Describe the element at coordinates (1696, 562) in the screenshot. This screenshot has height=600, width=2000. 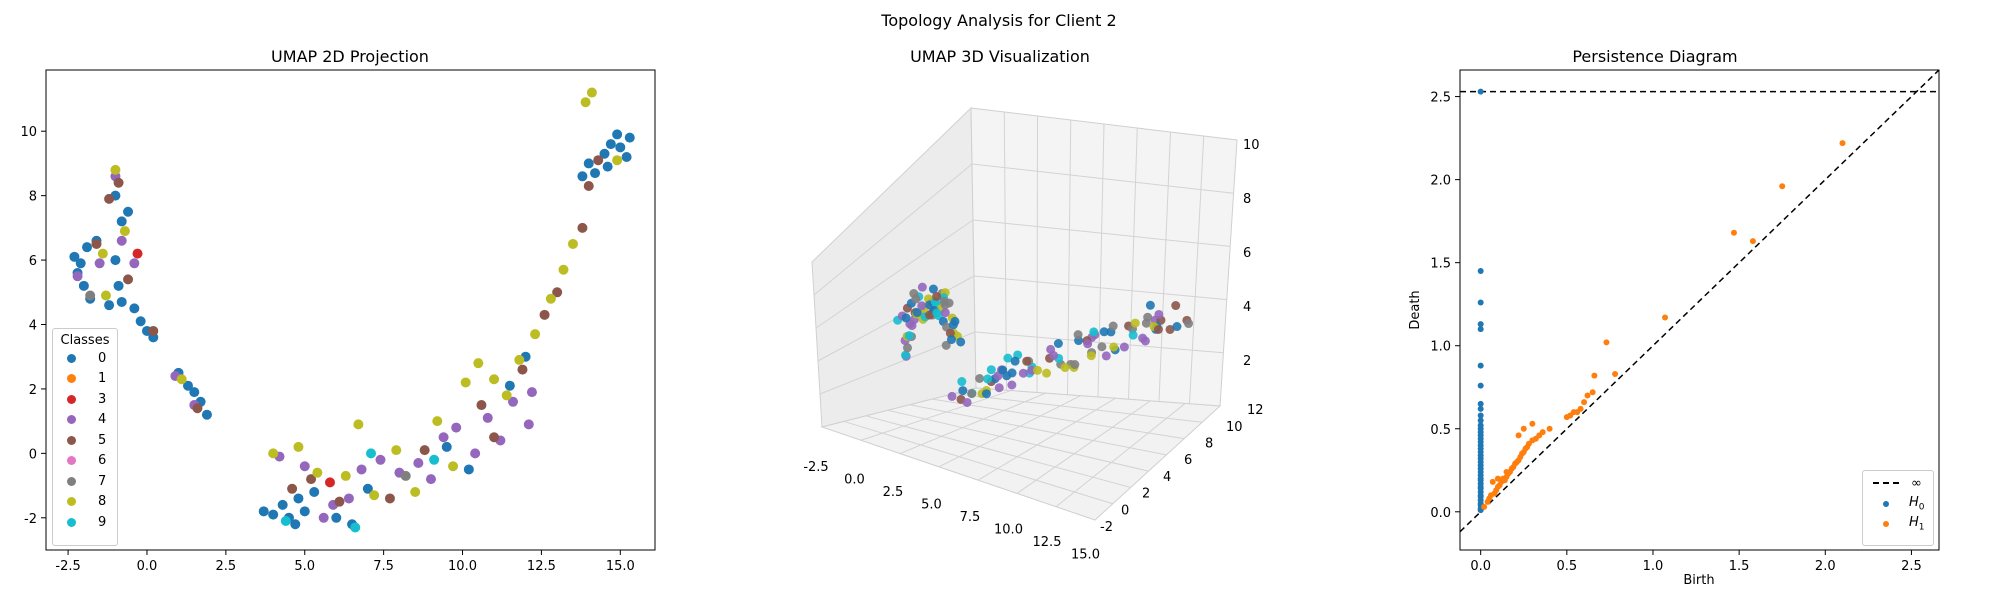
I see `persistence-x-ticks: 0.0 0.5 1.0 1.5 2.0 2.5` at that location.